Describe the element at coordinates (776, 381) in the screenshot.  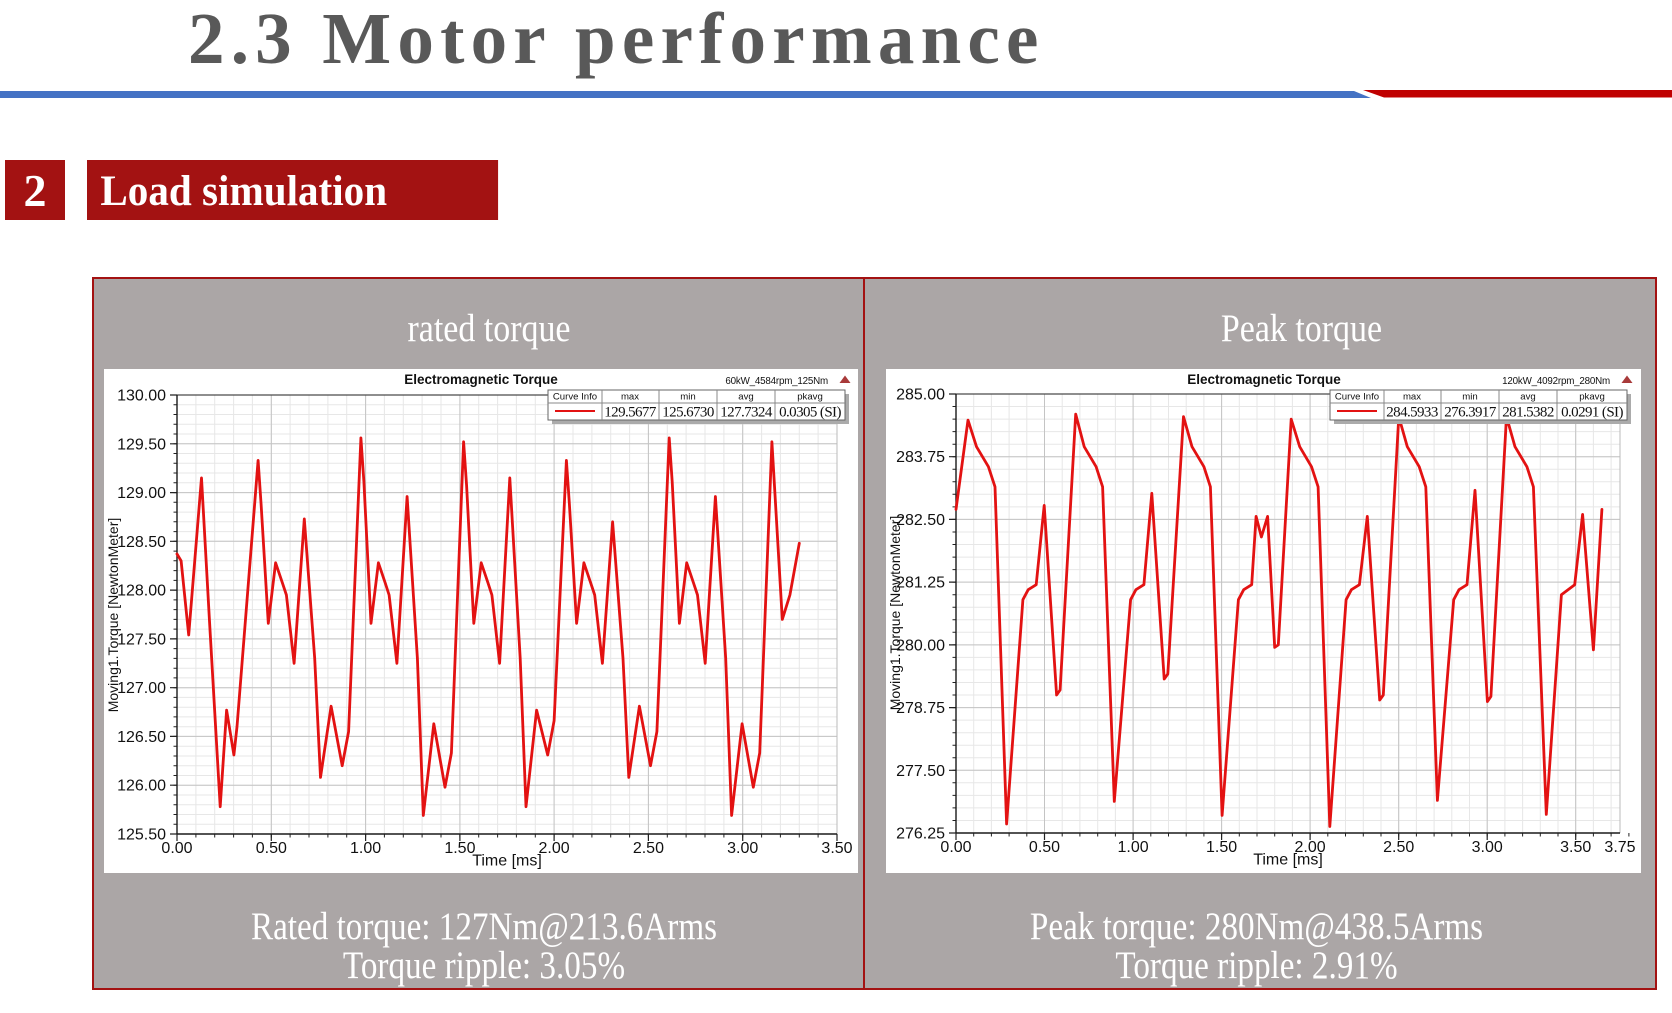
I see `svg-text: 60kW_4584rpm_125Nm` at that location.